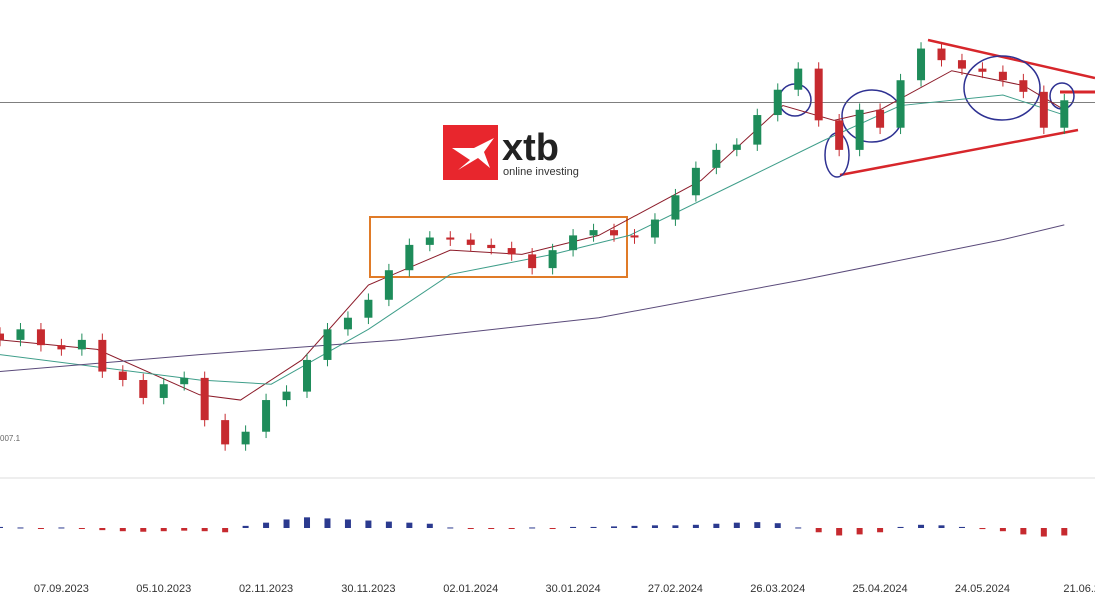 The image size is (1095, 600). What do you see at coordinates (675, 589) in the screenshot?
I see `x-tick-label: 27.02.2024` at bounding box center [675, 589].